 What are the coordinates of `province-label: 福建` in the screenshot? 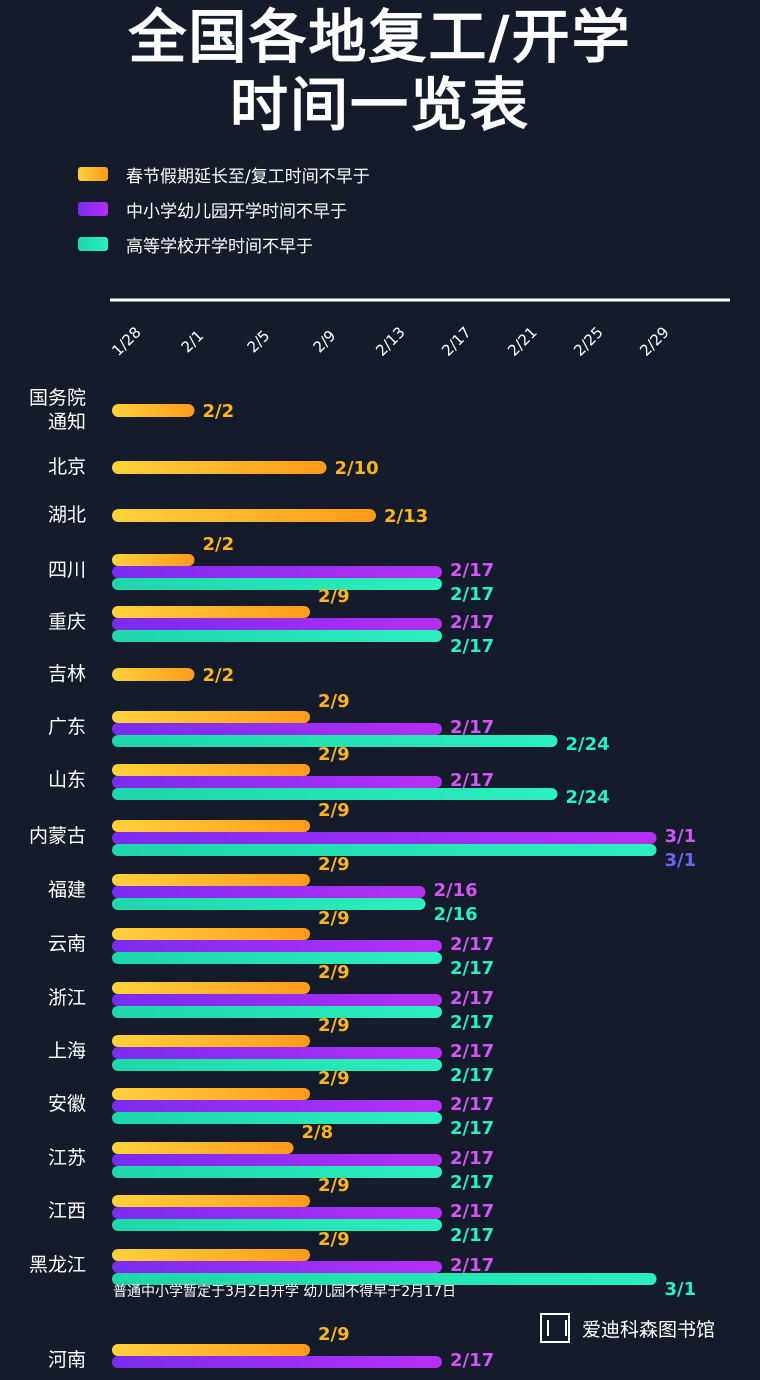 It's located at (67, 890).